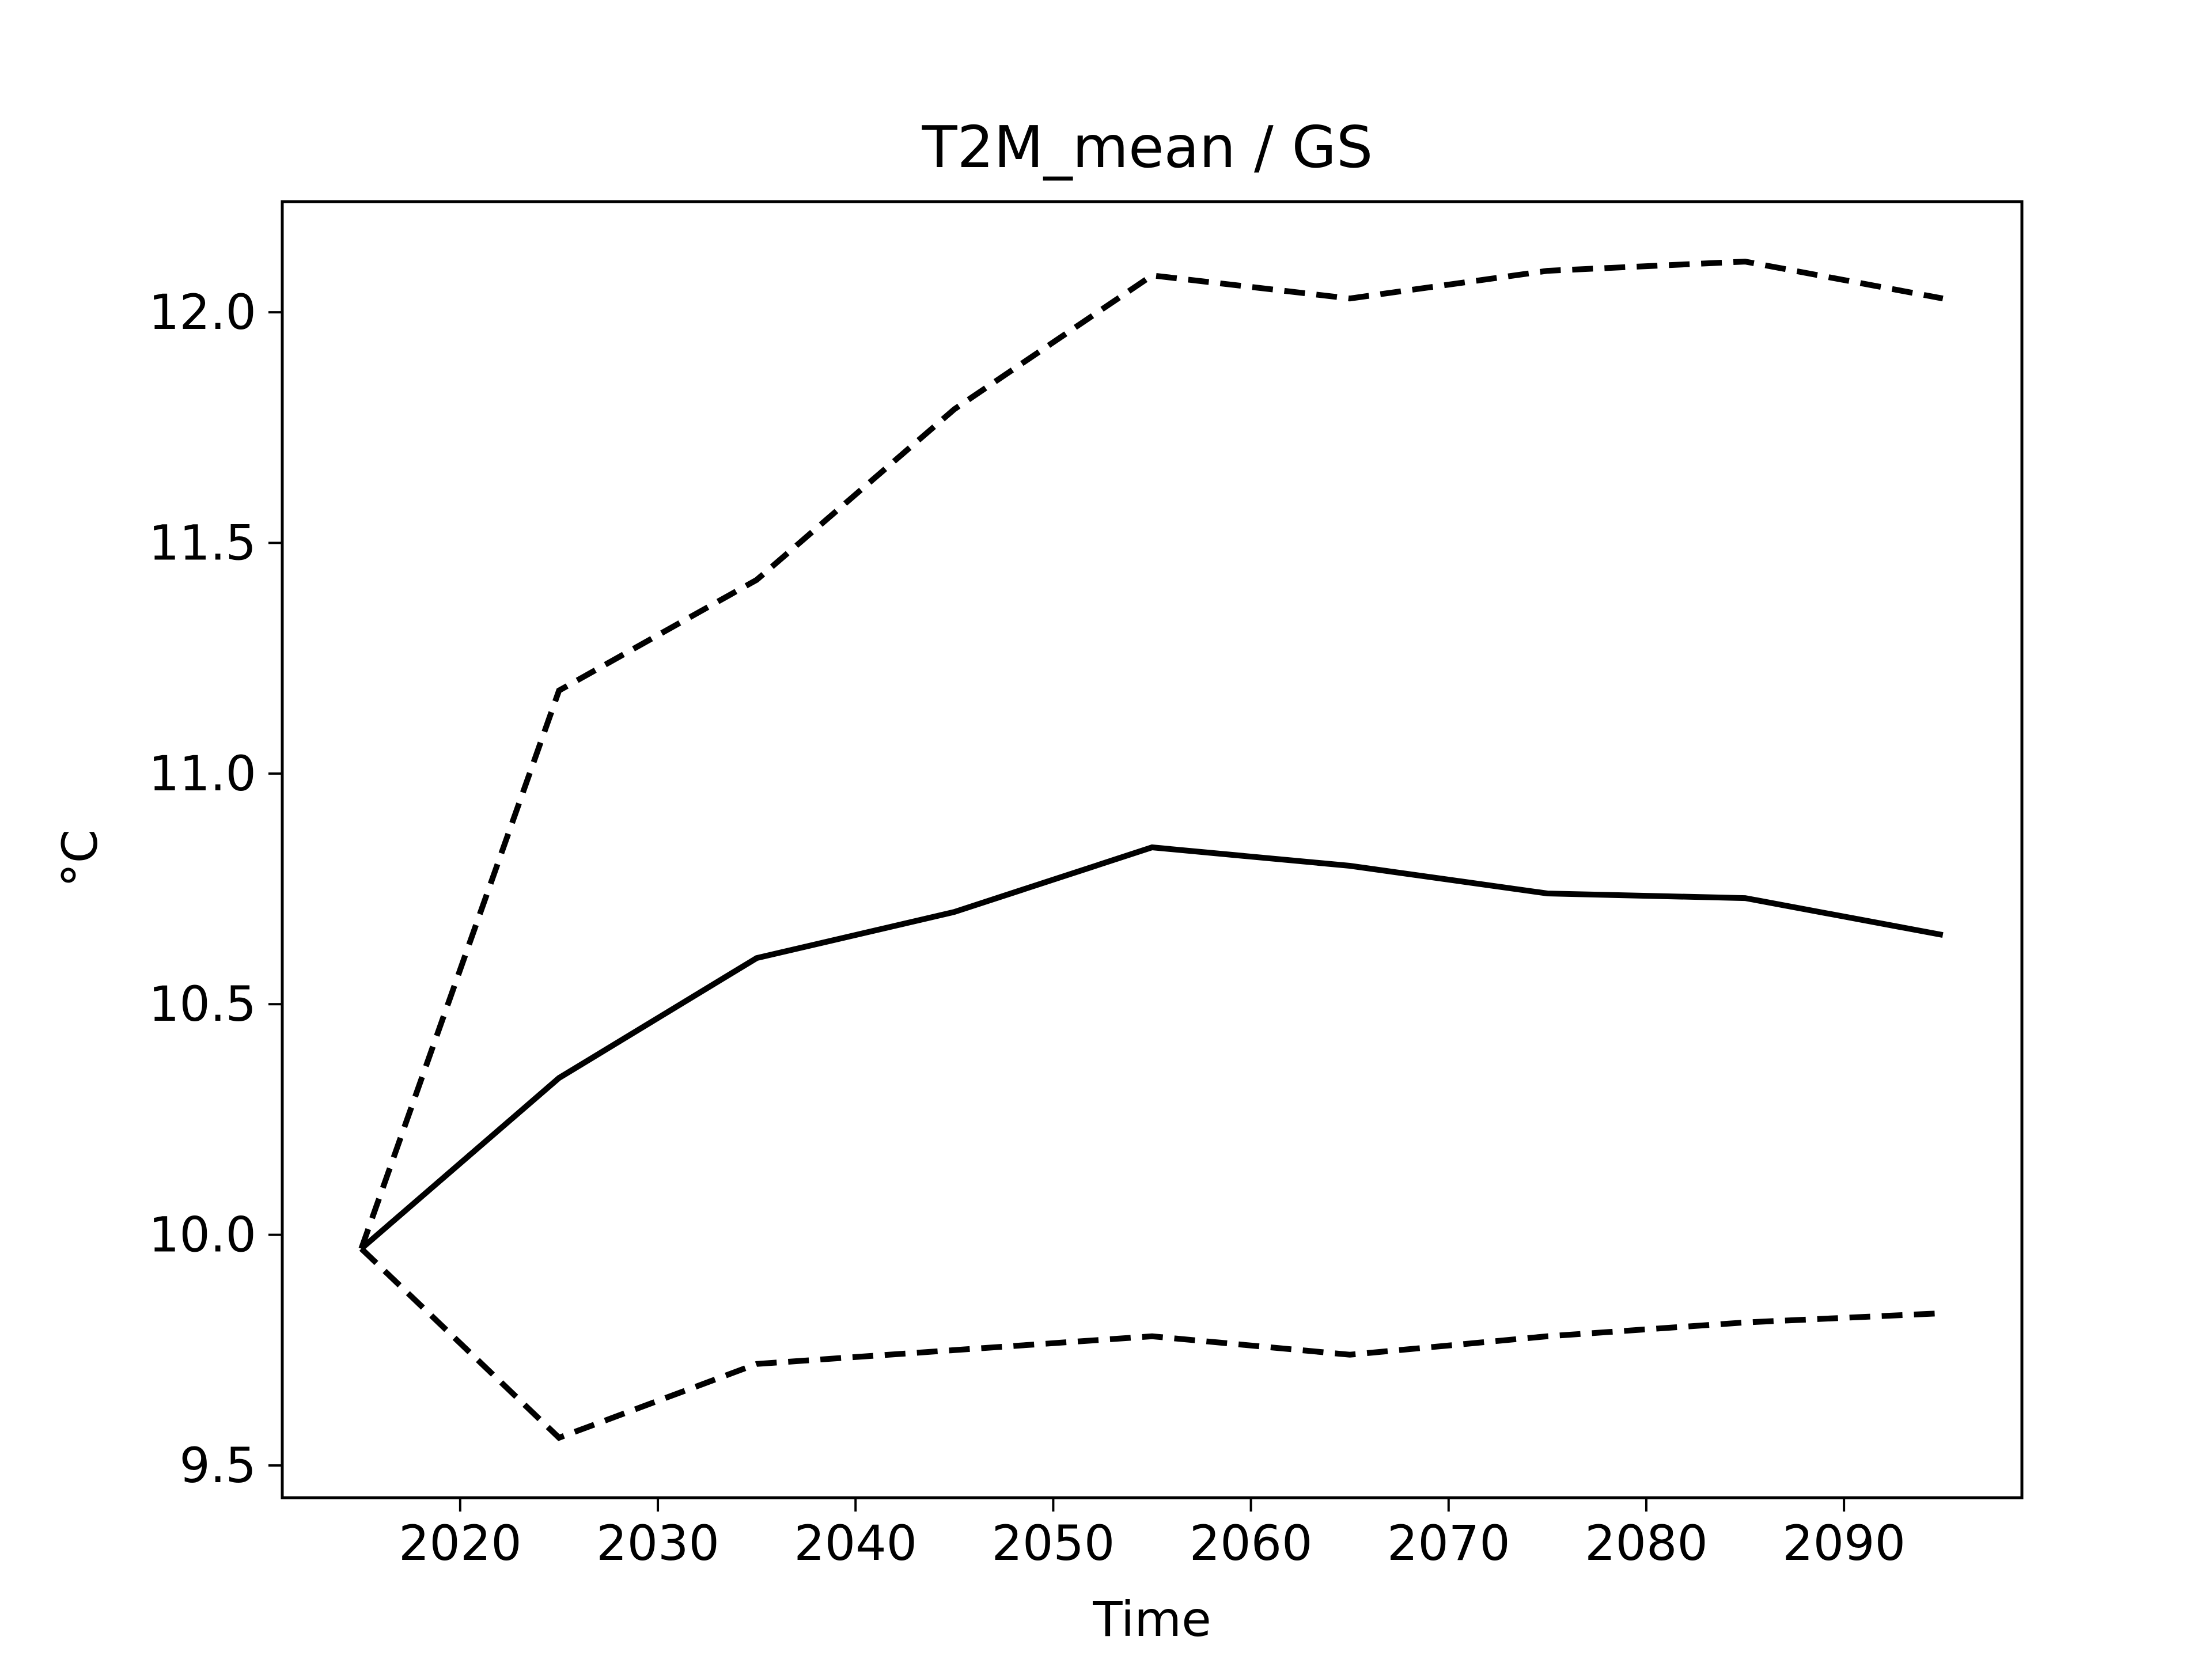 The image size is (2212, 1659). I want to click on y-tick-label: 9.5, so click(217, 1465).